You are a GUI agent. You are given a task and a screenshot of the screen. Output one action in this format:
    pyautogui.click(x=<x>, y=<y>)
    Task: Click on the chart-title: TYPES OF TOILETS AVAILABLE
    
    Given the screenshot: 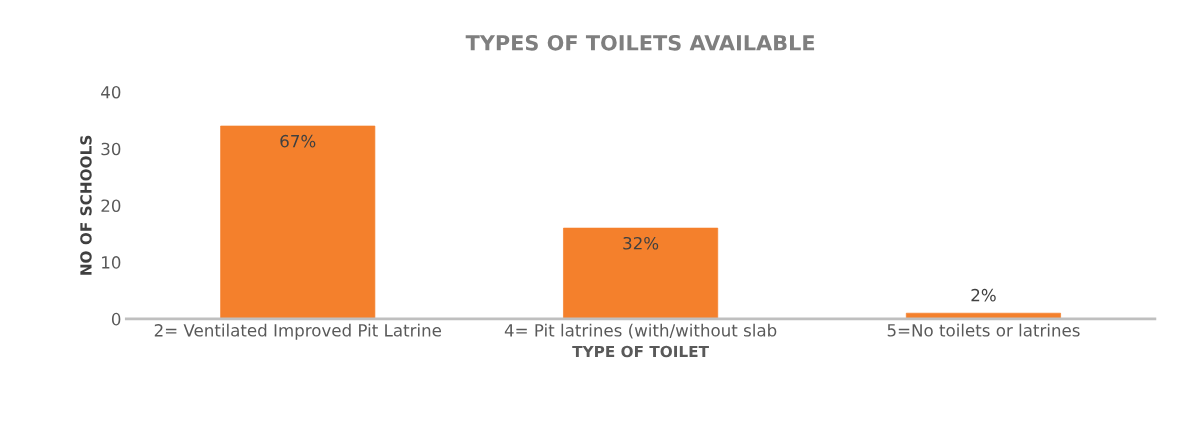 What is the action you would take?
    pyautogui.click(x=640, y=42)
    